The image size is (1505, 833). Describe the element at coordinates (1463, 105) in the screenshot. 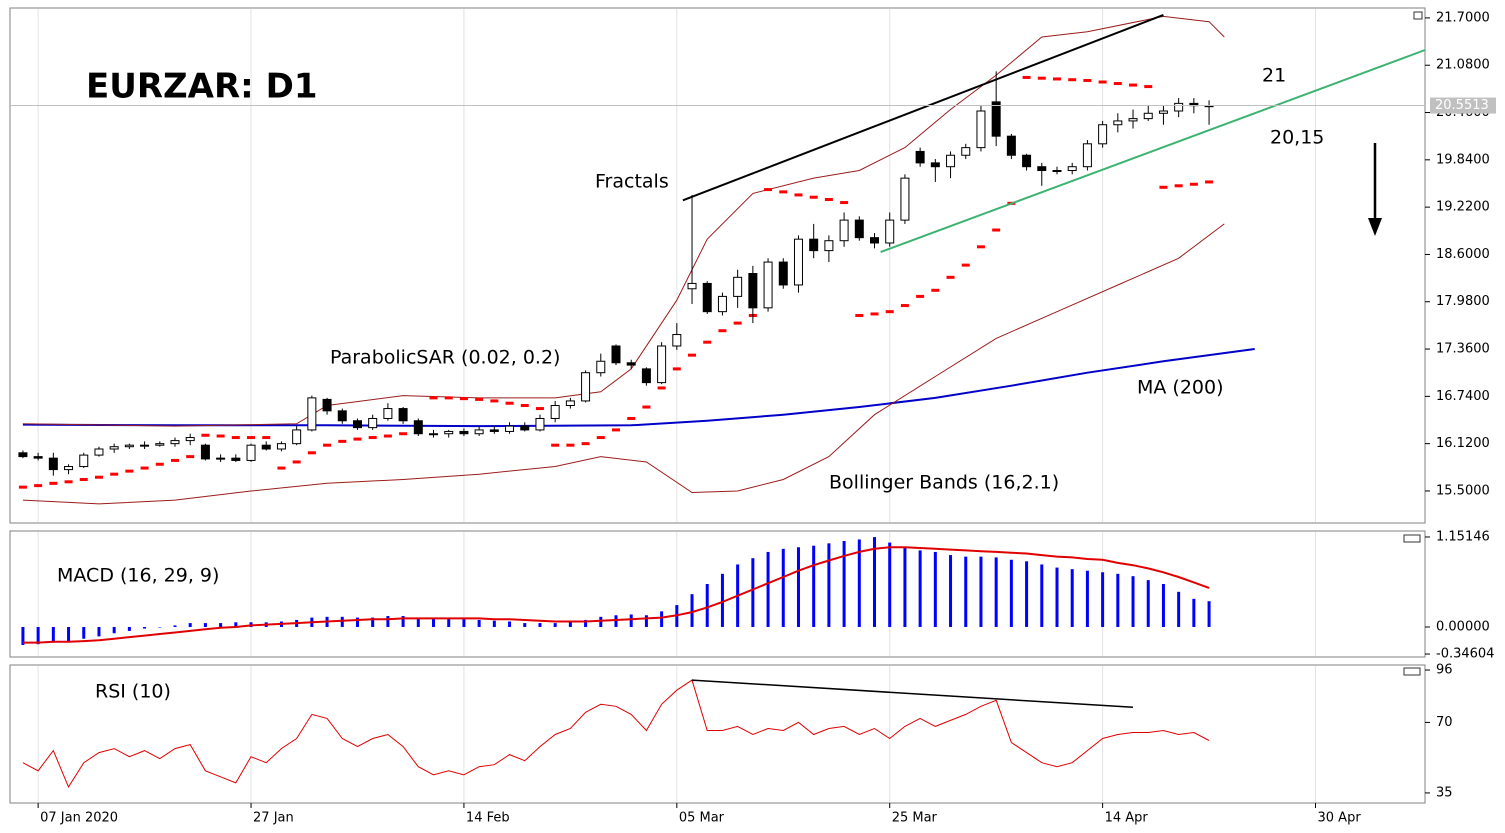

I see `last-price-box` at that location.